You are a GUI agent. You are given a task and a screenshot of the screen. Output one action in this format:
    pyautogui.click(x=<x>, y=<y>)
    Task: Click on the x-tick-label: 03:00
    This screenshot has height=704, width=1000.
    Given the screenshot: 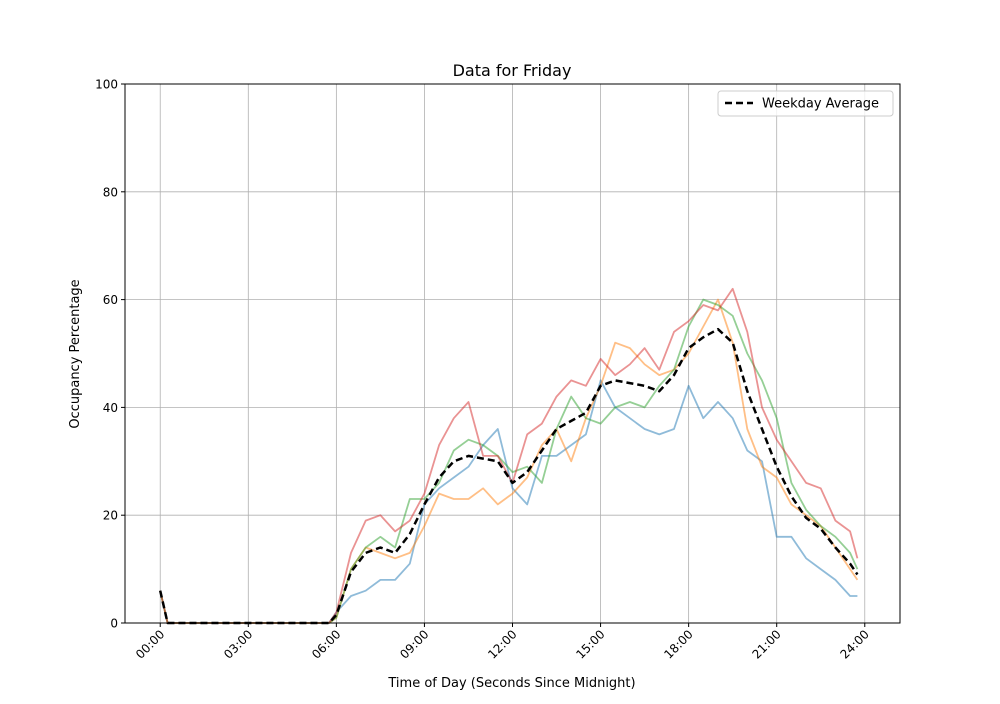 What is the action you would take?
    pyautogui.click(x=238, y=644)
    